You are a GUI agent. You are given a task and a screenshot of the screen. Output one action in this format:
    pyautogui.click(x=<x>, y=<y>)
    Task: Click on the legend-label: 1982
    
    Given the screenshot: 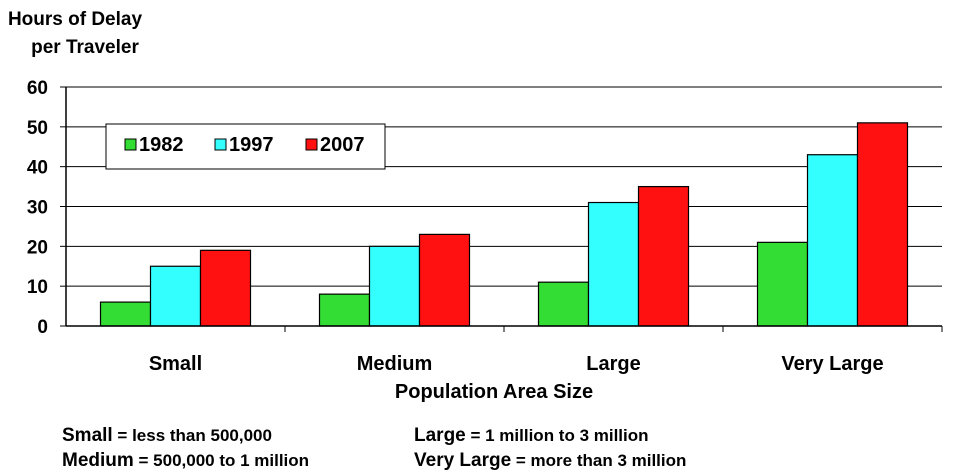 What is the action you would take?
    pyautogui.click(x=161, y=145)
    